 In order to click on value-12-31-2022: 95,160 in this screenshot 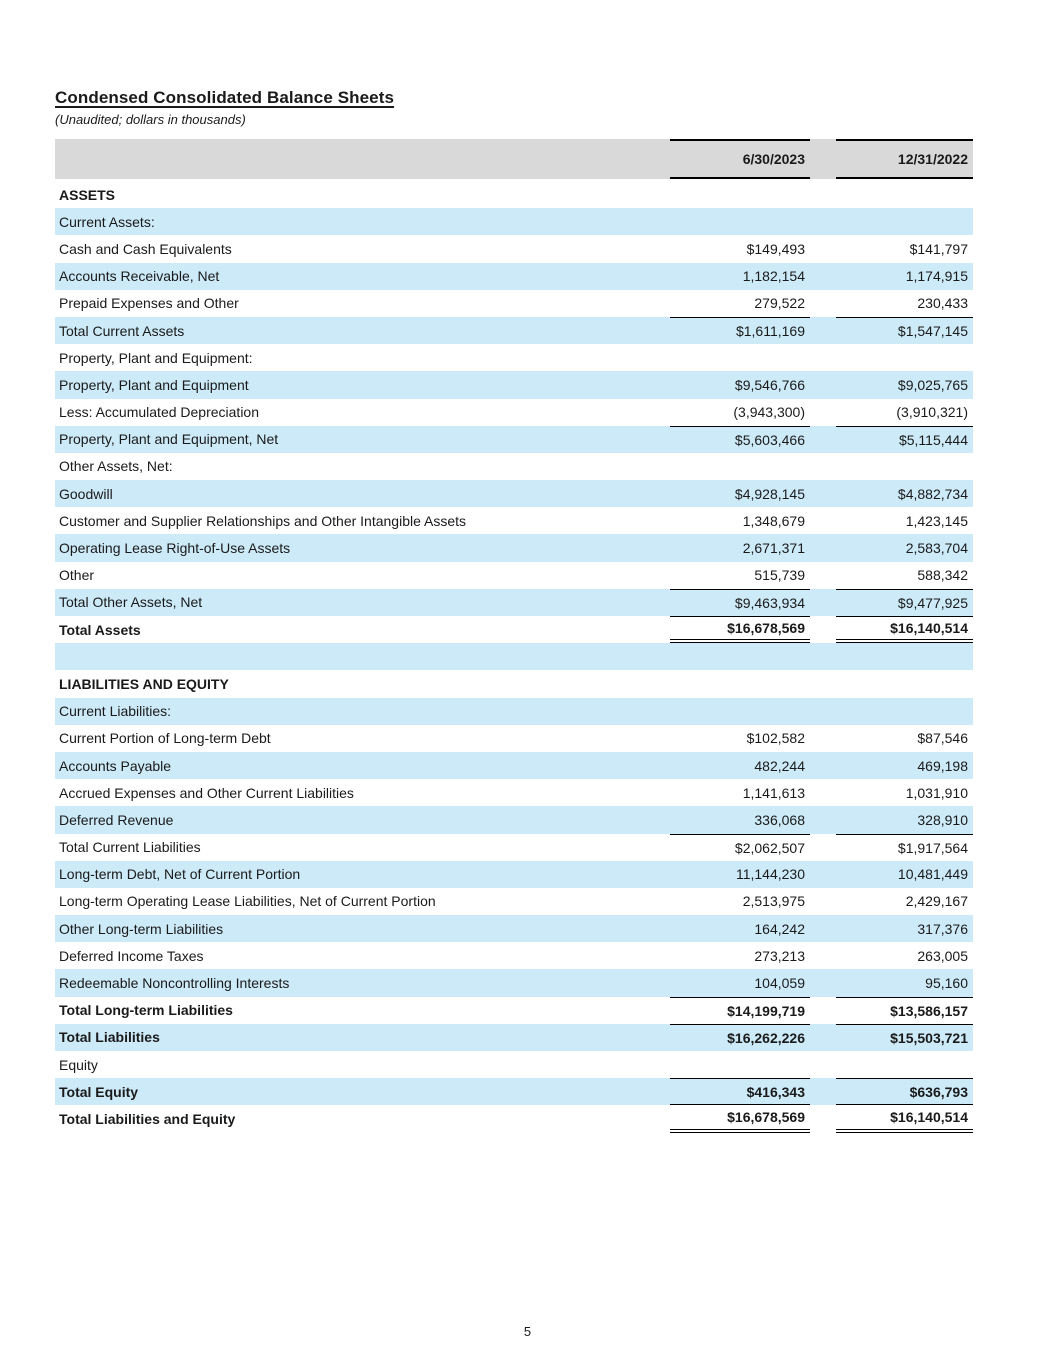, I will do `click(946, 983)`.